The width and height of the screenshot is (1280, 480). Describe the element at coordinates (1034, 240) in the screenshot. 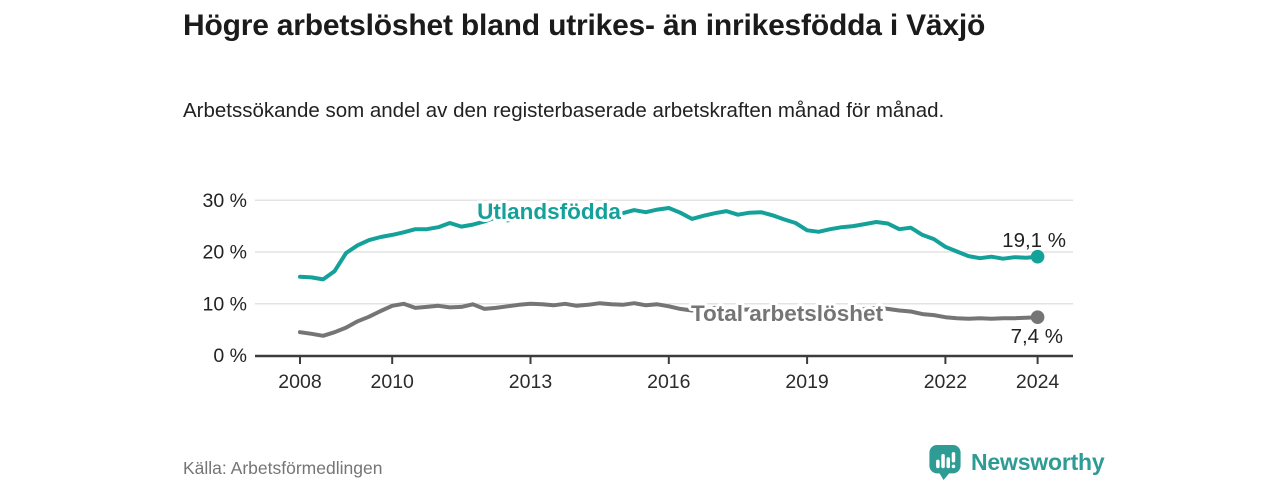

I see `series-end-value-utlandsfodda: 19,1 %` at that location.